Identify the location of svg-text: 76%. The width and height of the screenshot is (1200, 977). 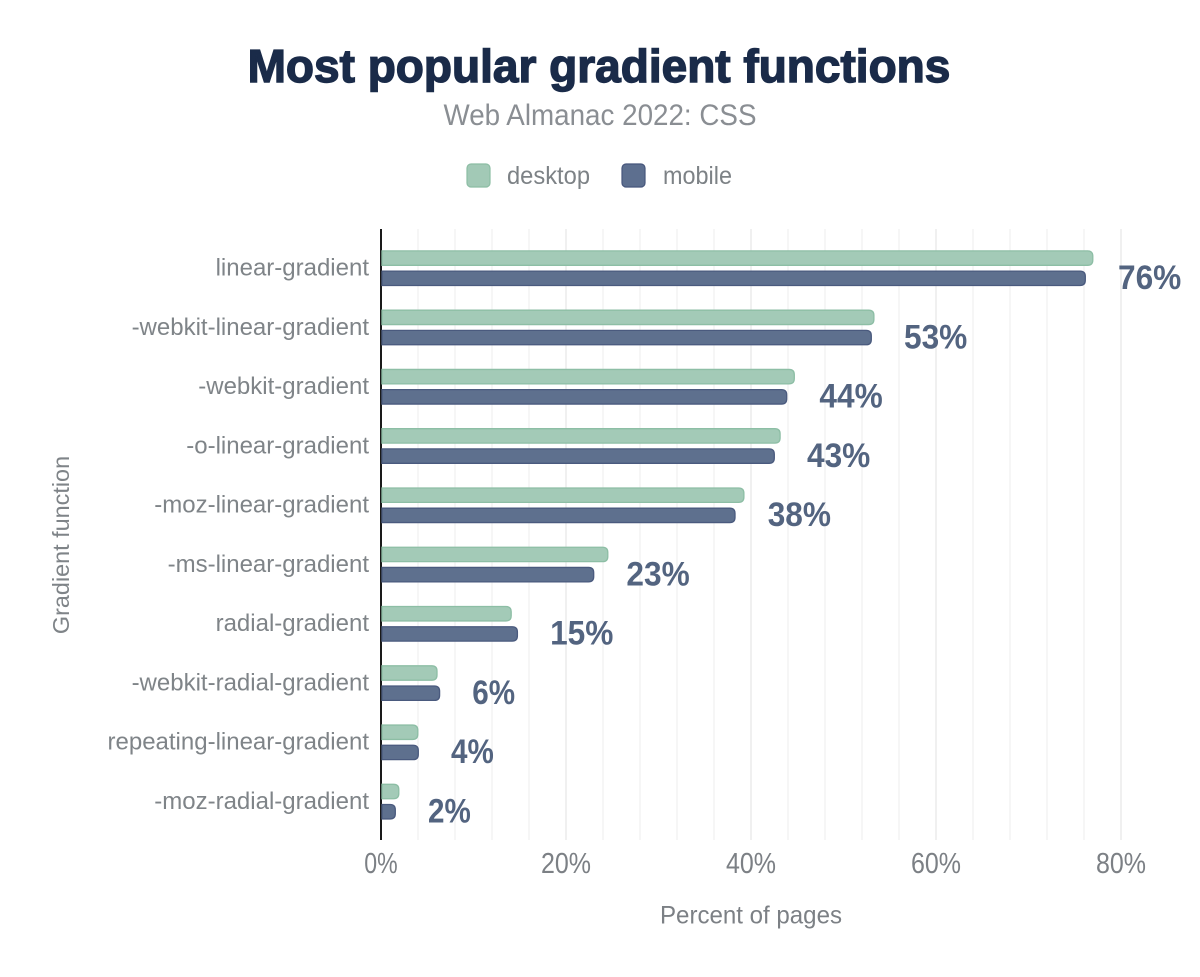
(1149, 278).